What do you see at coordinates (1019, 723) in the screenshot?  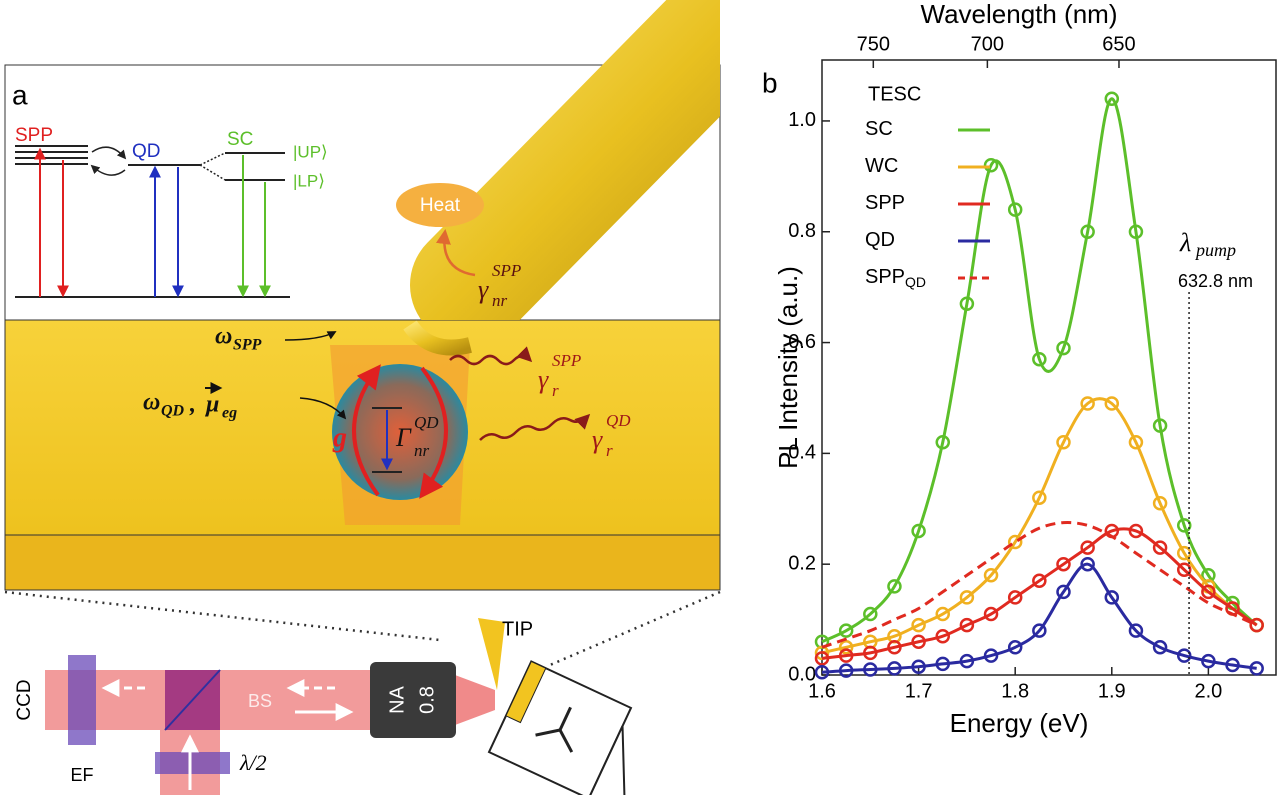 I see `x-axis-label: Energy (eV)` at bounding box center [1019, 723].